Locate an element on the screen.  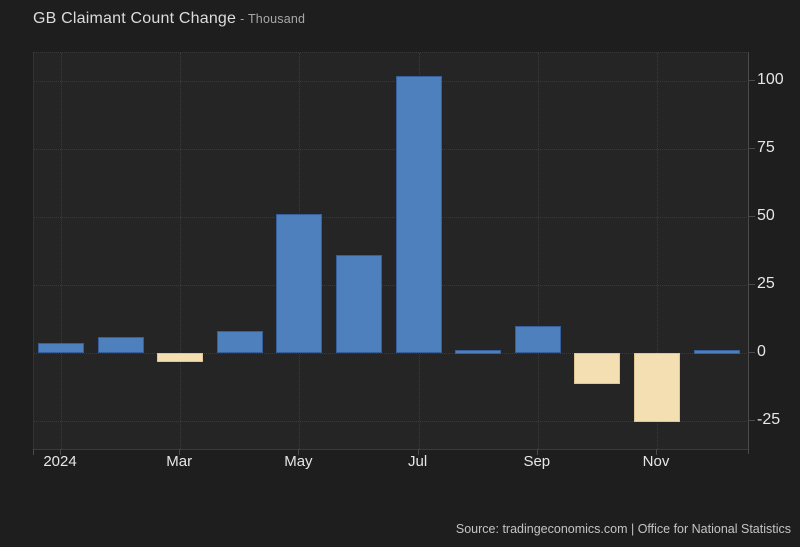
x-axis-label: Nov is located at coordinates (656, 461).